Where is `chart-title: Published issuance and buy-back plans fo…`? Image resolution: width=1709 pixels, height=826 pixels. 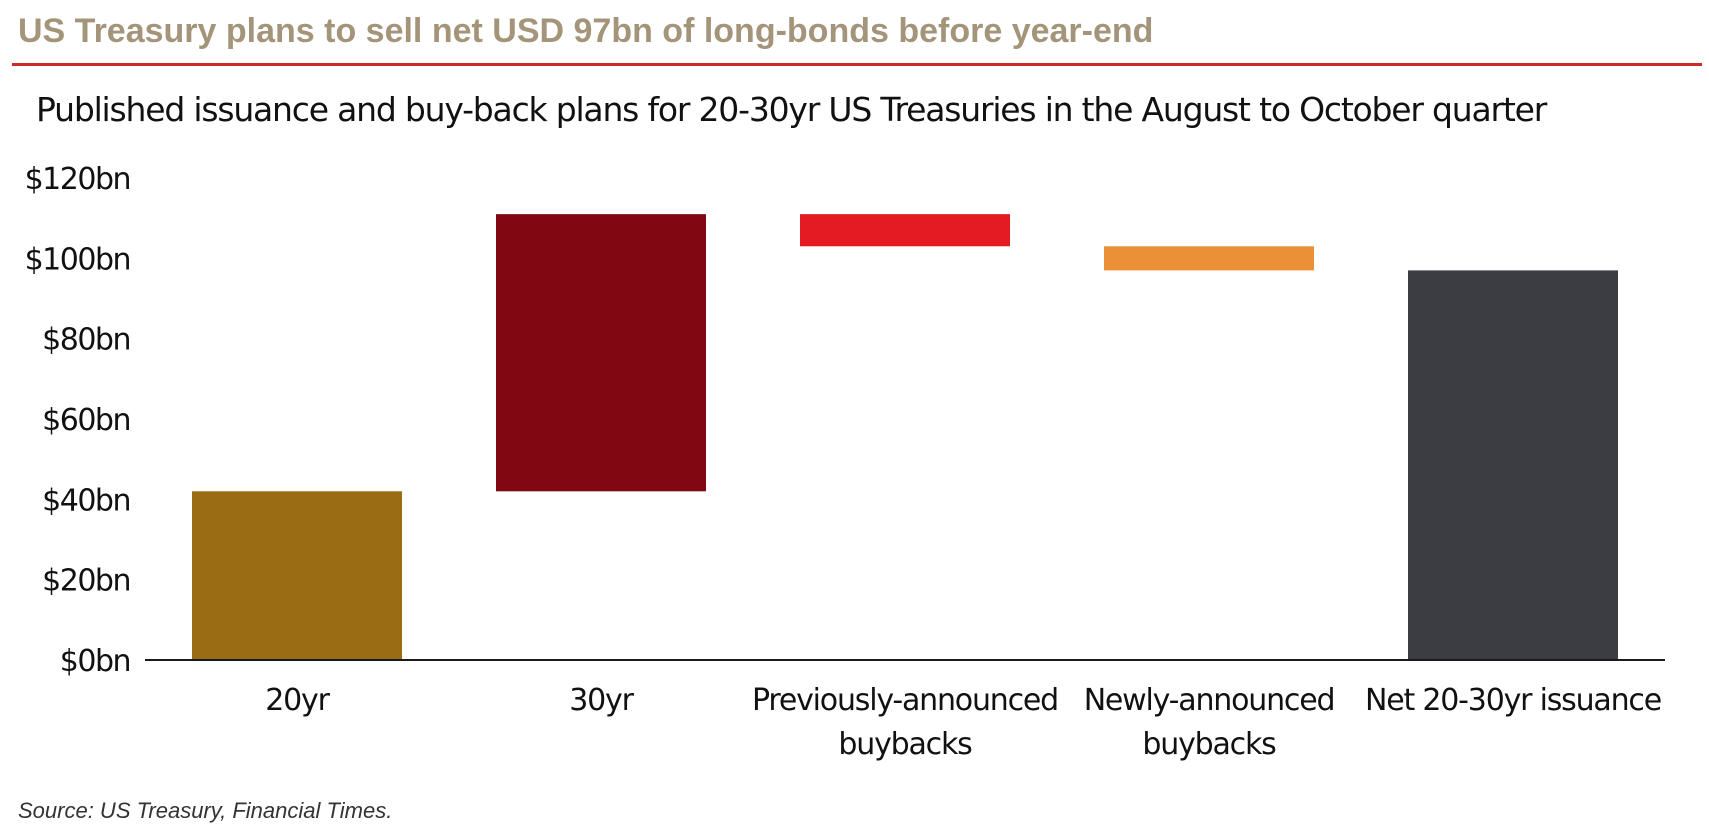 chart-title: Published issuance and buy-back plans fo… is located at coordinates (791, 109).